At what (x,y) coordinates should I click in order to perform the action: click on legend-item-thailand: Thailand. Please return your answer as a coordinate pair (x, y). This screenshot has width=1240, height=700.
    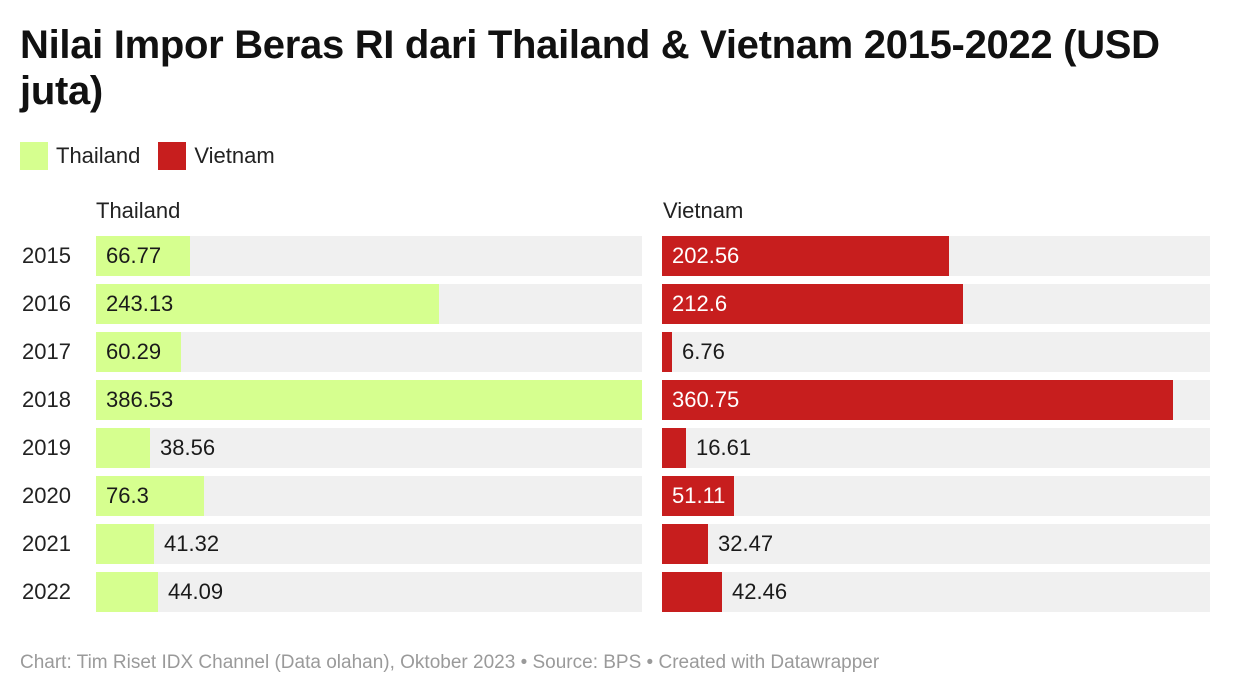
    Looking at the image, I should click on (80, 156).